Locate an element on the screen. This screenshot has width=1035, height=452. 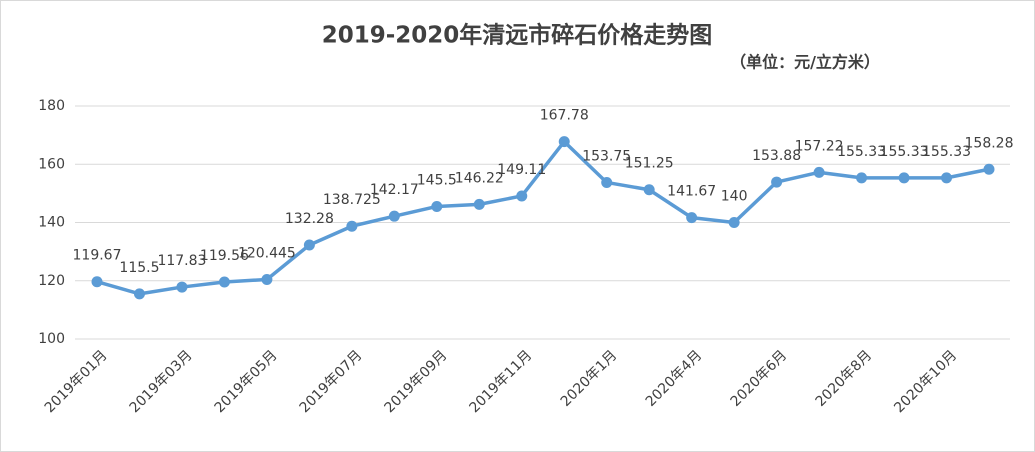
chart-subtitle: （单位：元/立方米） is located at coordinates (805, 62).